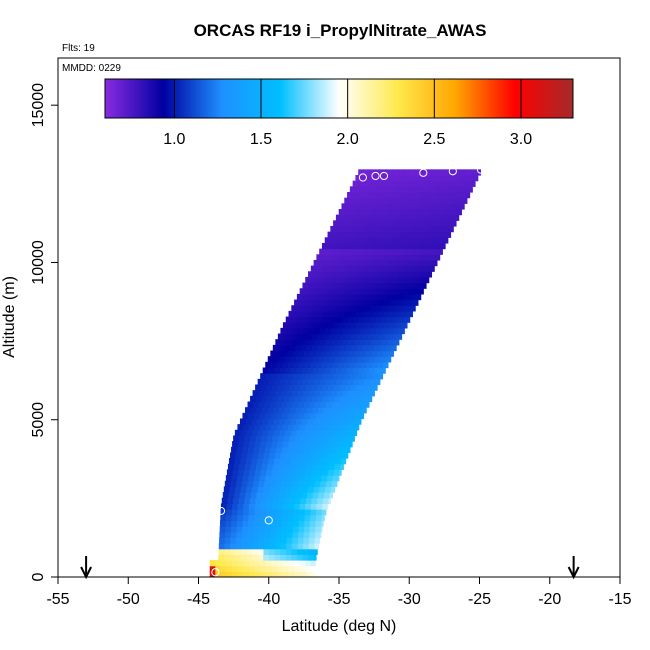  I want to click on sample-marker, so click(452, 171).